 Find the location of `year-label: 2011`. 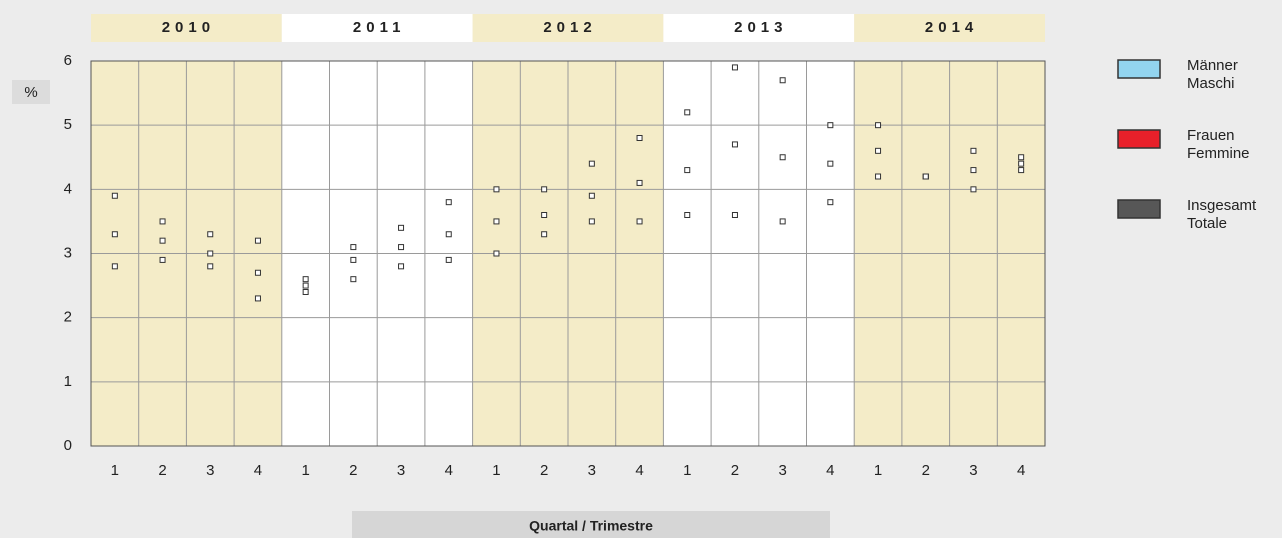

year-label: 2011 is located at coordinates (379, 27).